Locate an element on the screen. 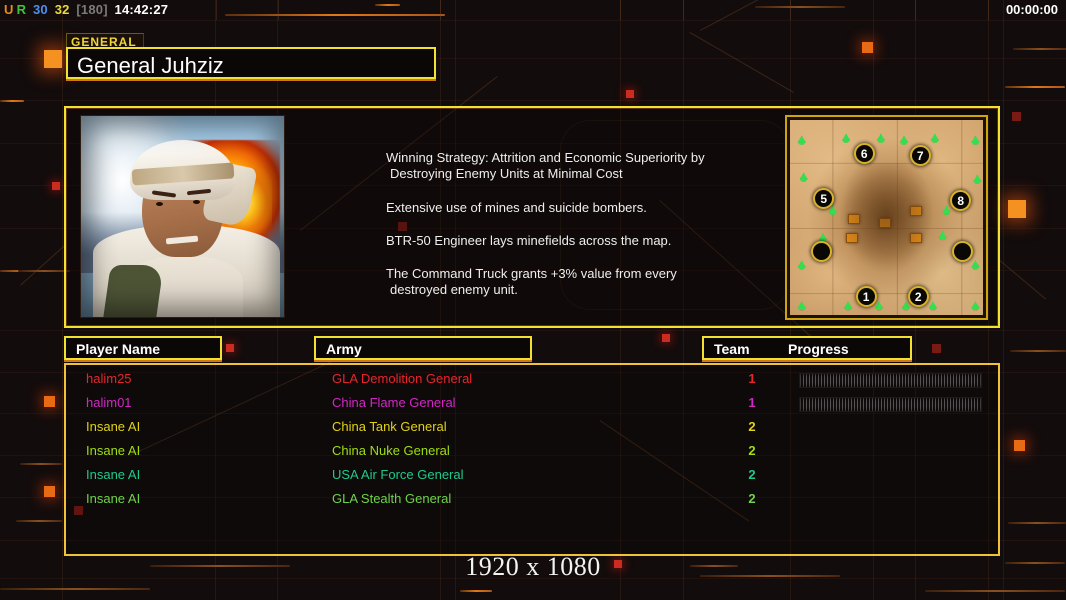 Image resolution: width=1066 pixels, height=600 pixels. table-row: halim01 China Flame General 1 is located at coordinates (532, 405).